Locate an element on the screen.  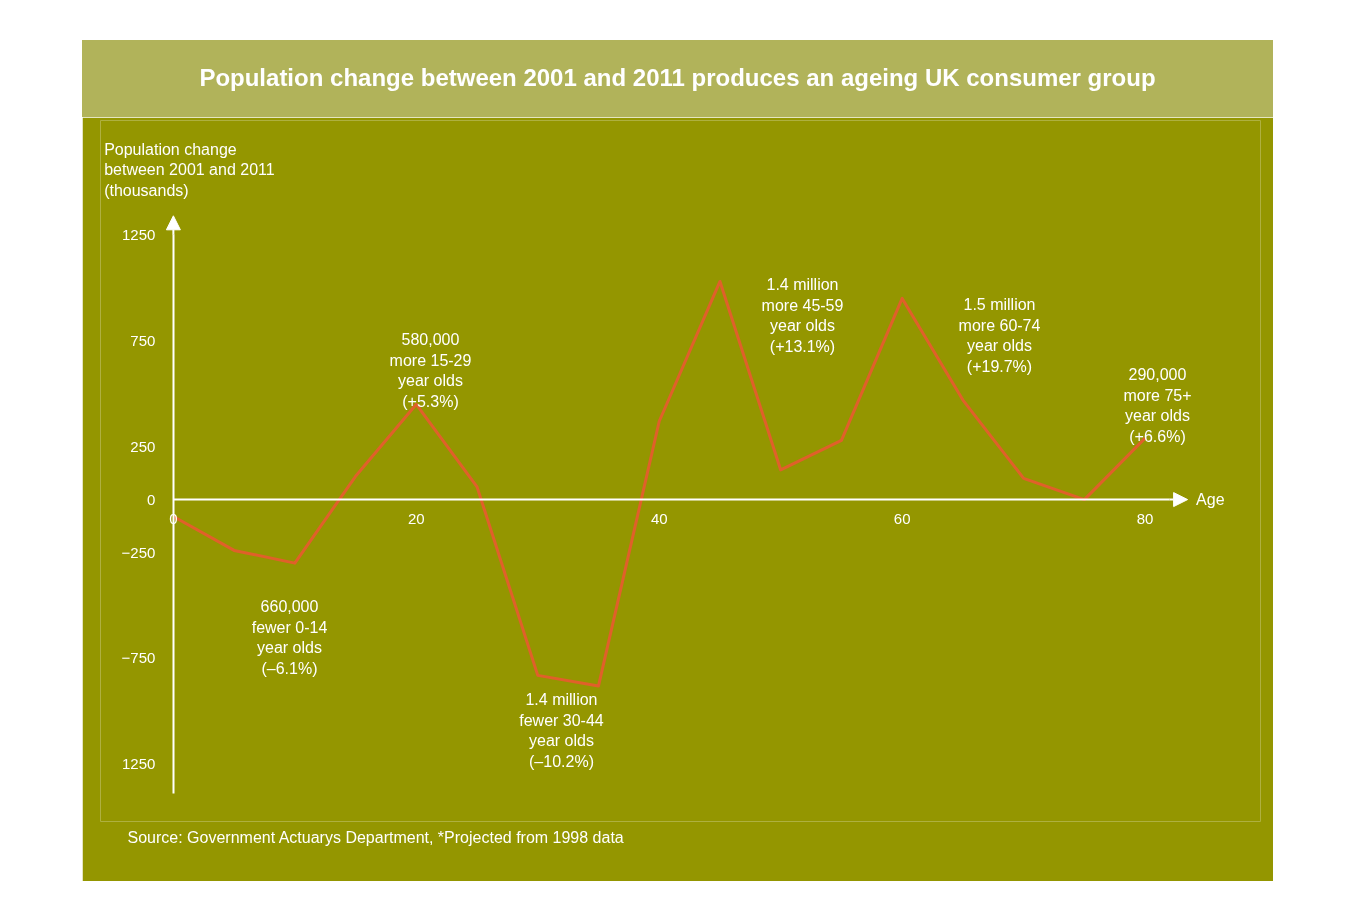
annotation: 580,000 more 15-29 year olds (+5.3%) is located at coordinates (430, 370).